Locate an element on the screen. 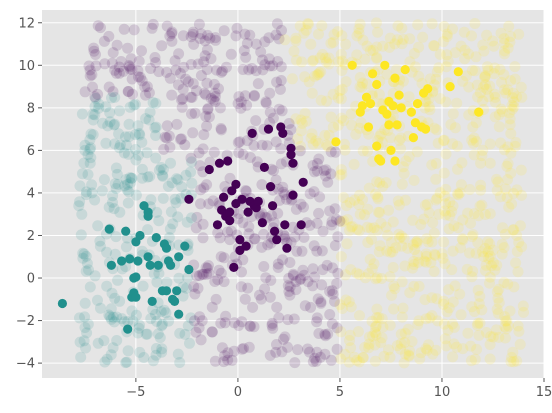 Image resolution: width=552 pixels, height=413 pixels. y-tick-label: 0 is located at coordinates (31, 279).